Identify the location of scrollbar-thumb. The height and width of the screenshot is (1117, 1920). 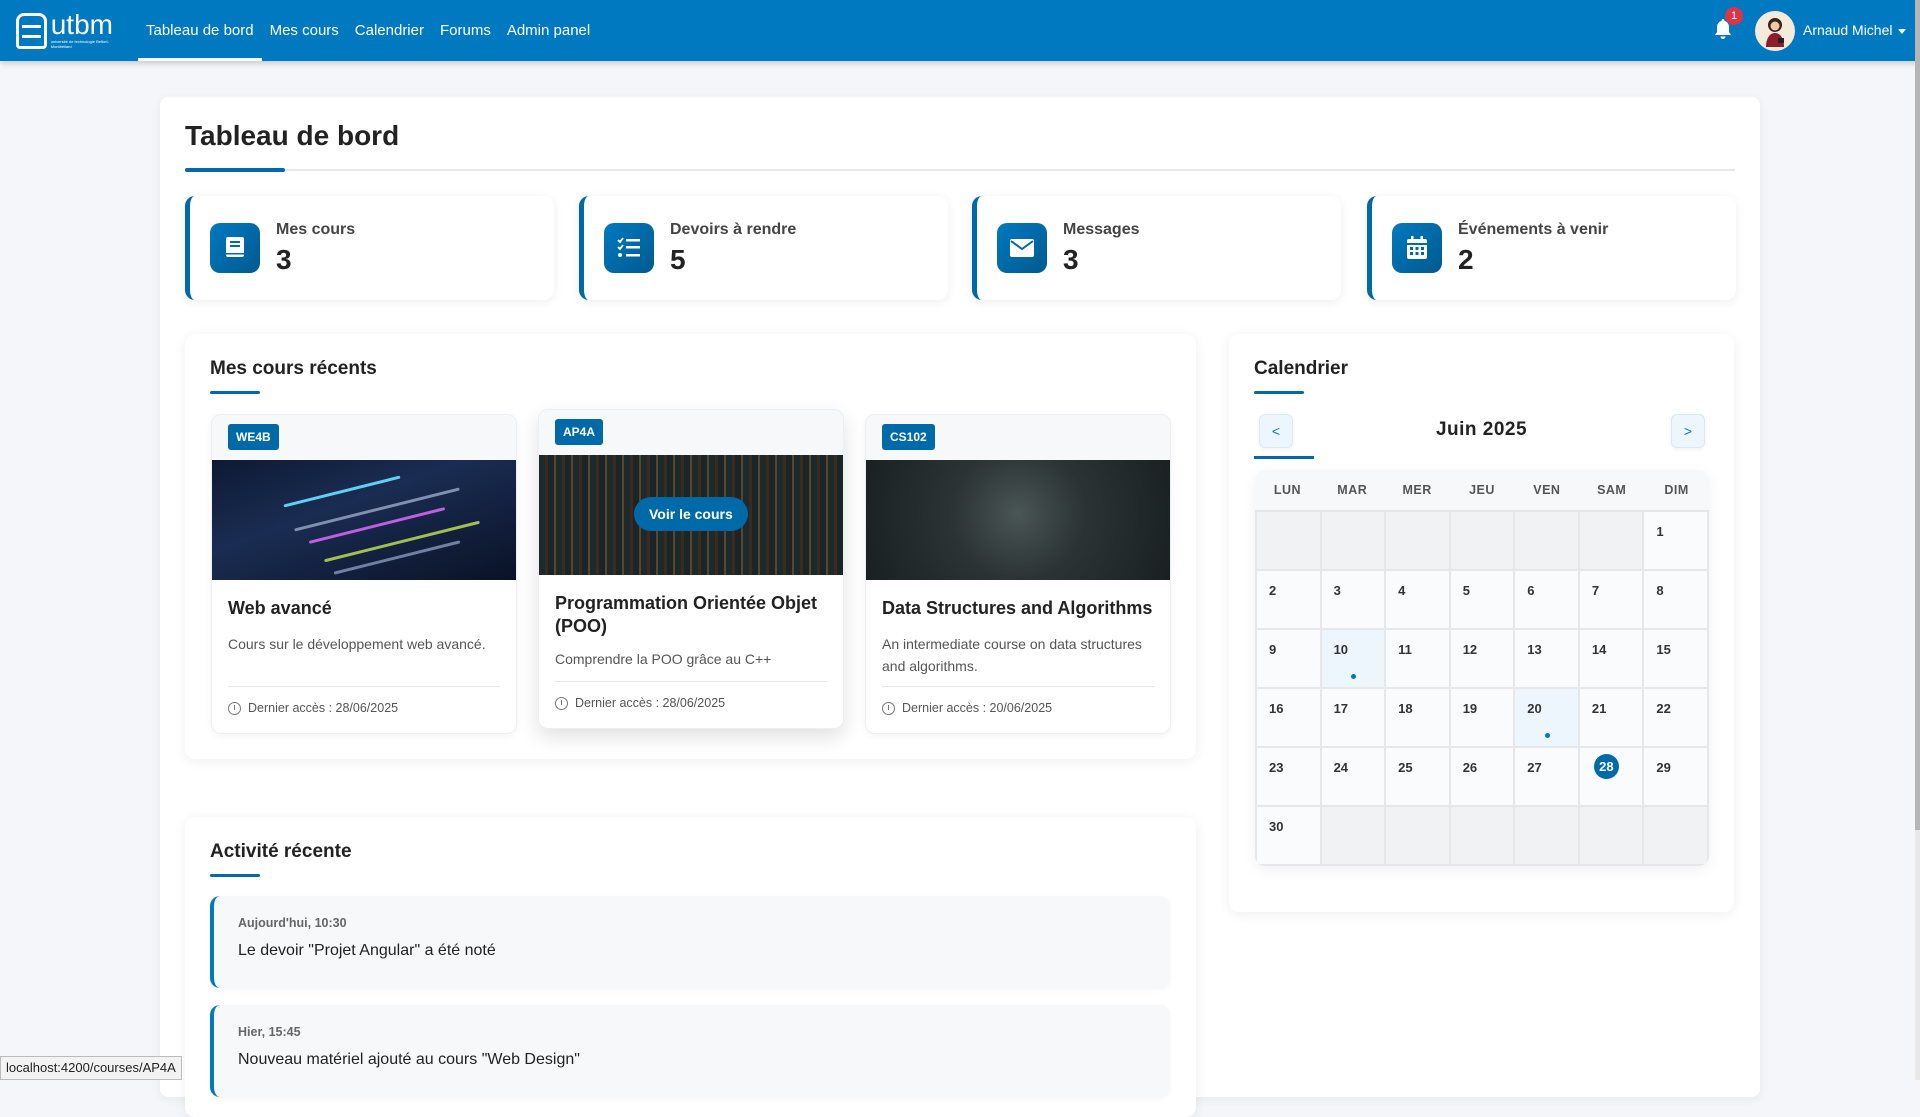
(1917, 415).